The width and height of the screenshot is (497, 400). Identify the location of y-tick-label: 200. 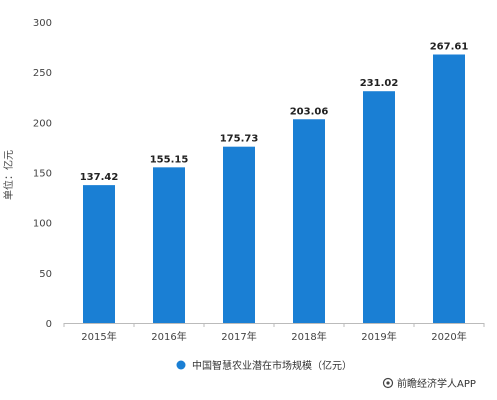
(42, 123).